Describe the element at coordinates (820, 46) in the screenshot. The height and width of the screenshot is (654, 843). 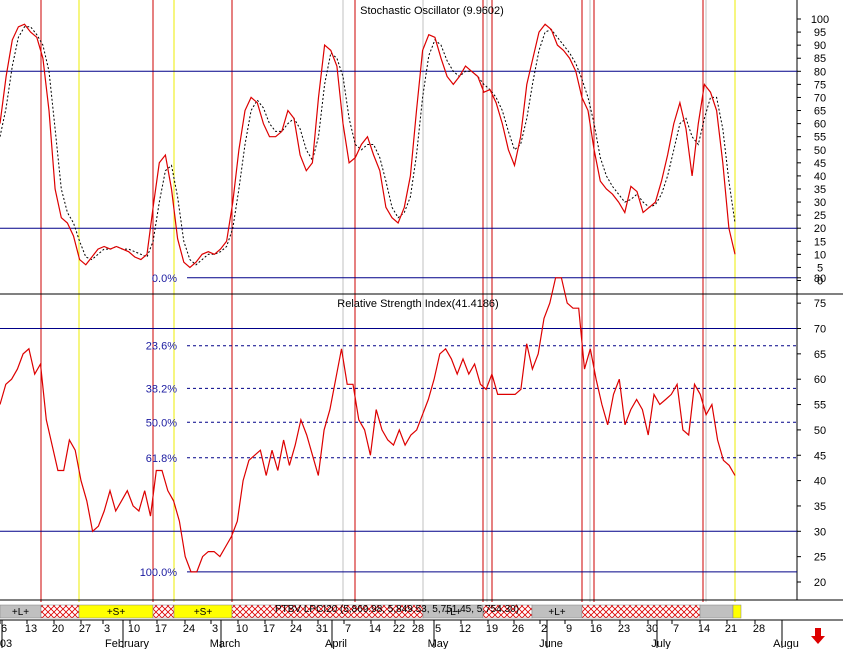
I see `stoch-tick-label: 90` at that location.